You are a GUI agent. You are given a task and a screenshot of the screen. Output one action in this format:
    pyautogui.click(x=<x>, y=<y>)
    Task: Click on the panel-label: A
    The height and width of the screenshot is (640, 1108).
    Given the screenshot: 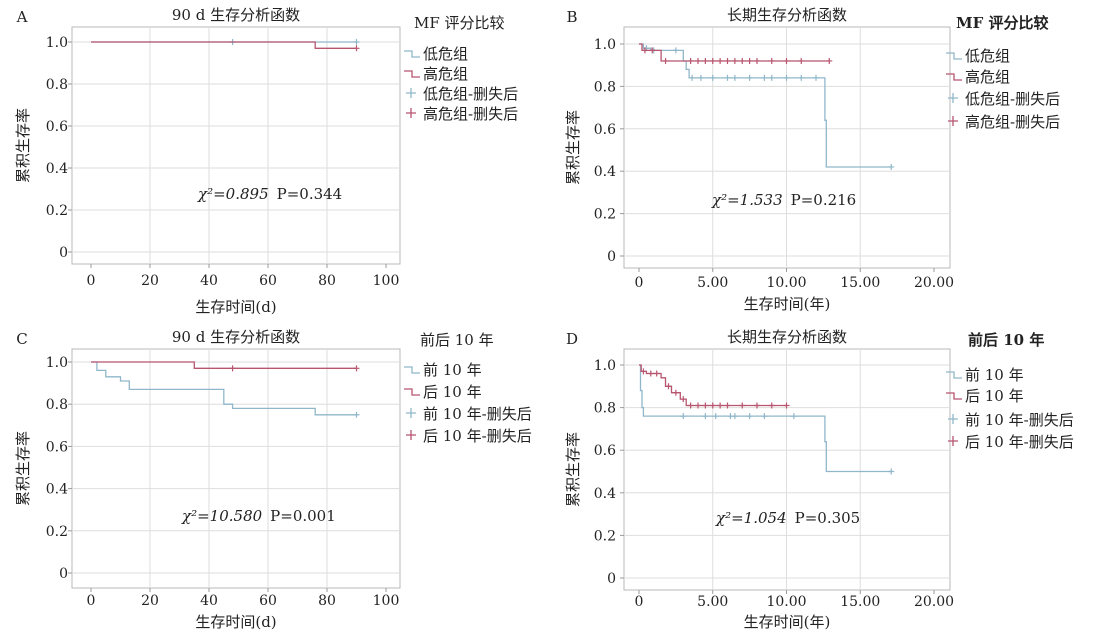 What is the action you would take?
    pyautogui.click(x=22, y=17)
    